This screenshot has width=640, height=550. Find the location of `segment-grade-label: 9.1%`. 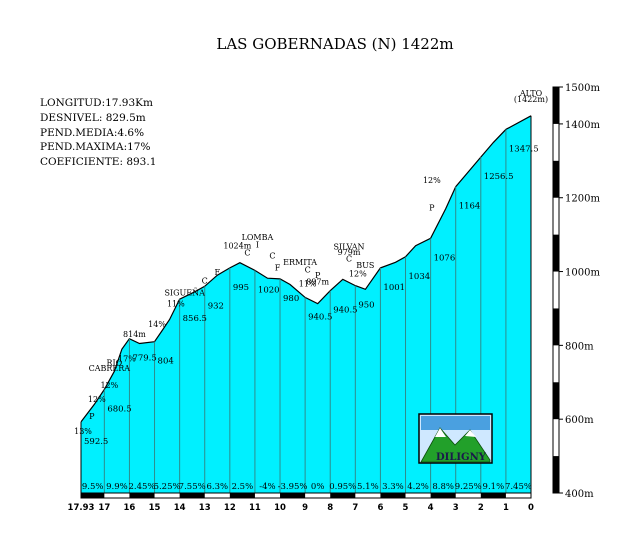

segment-grade-label: 9.1% is located at coordinates (494, 487).